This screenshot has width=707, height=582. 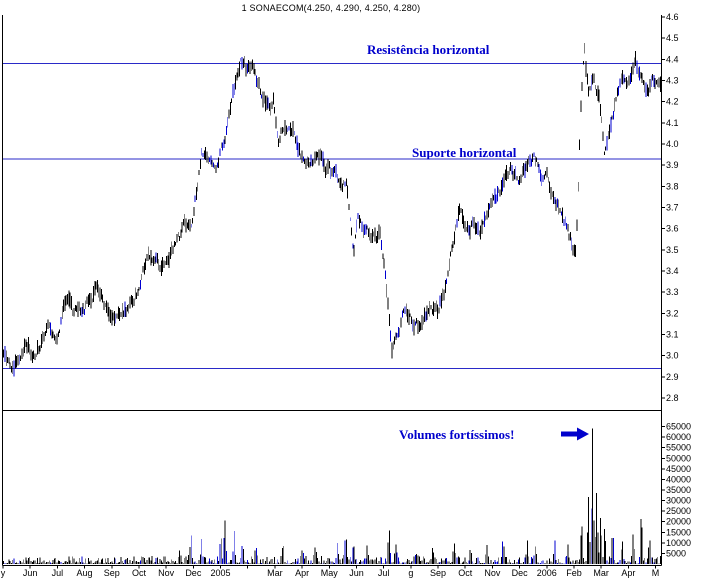 I want to click on volume-tick-label: 40000, so click(x=678, y=479).